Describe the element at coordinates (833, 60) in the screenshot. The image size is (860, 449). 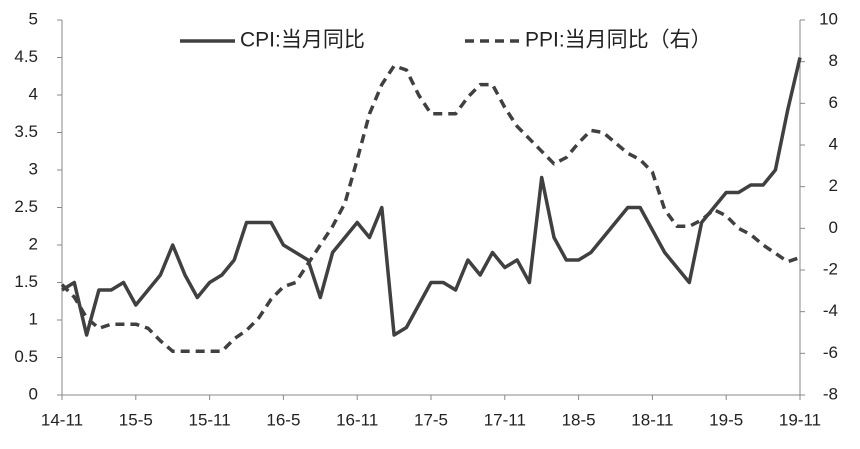
I see `y2-tick-label: 8` at that location.